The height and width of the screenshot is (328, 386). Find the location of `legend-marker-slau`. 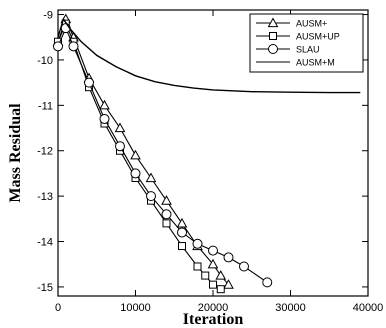

legend-marker-slau is located at coordinates (273, 49).